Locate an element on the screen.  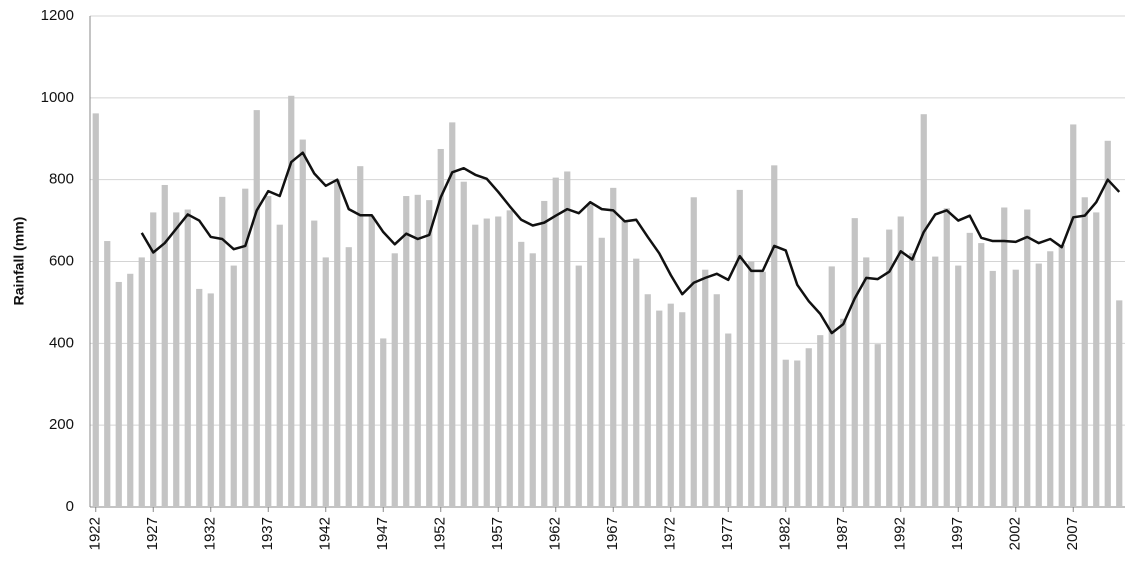
x-tick-label: 1947 is located at coordinates (382, 533).